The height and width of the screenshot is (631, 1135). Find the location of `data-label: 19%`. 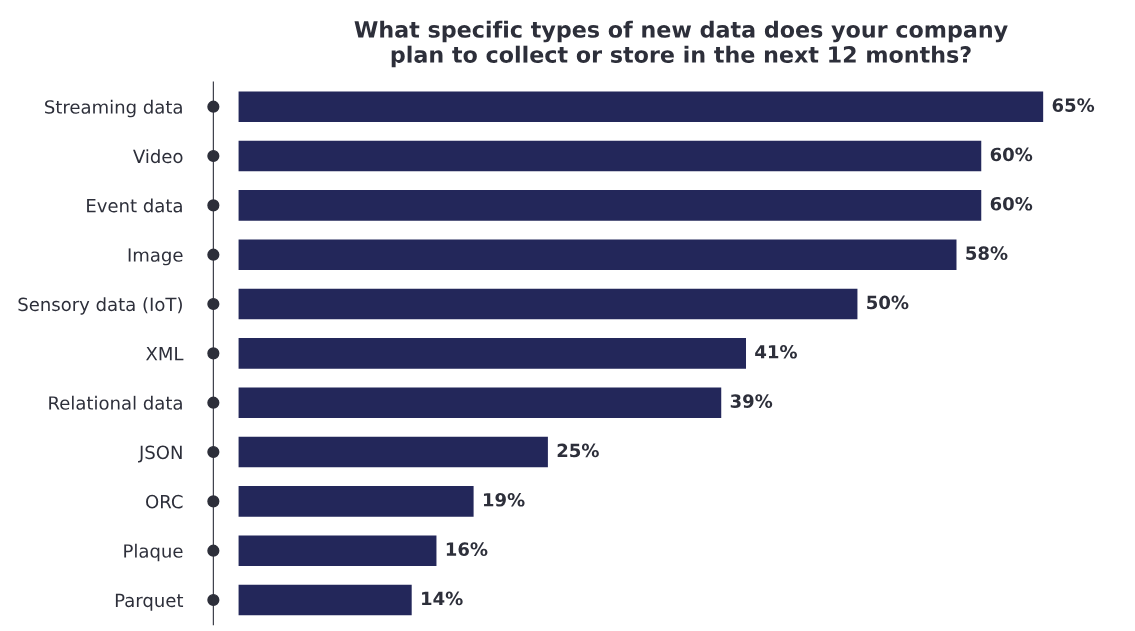

data-label: 19% is located at coordinates (504, 499).